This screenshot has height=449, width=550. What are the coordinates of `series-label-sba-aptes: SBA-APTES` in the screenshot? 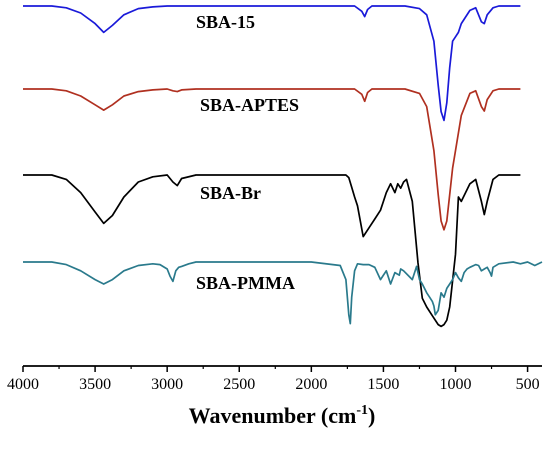 It's located at (249, 105).